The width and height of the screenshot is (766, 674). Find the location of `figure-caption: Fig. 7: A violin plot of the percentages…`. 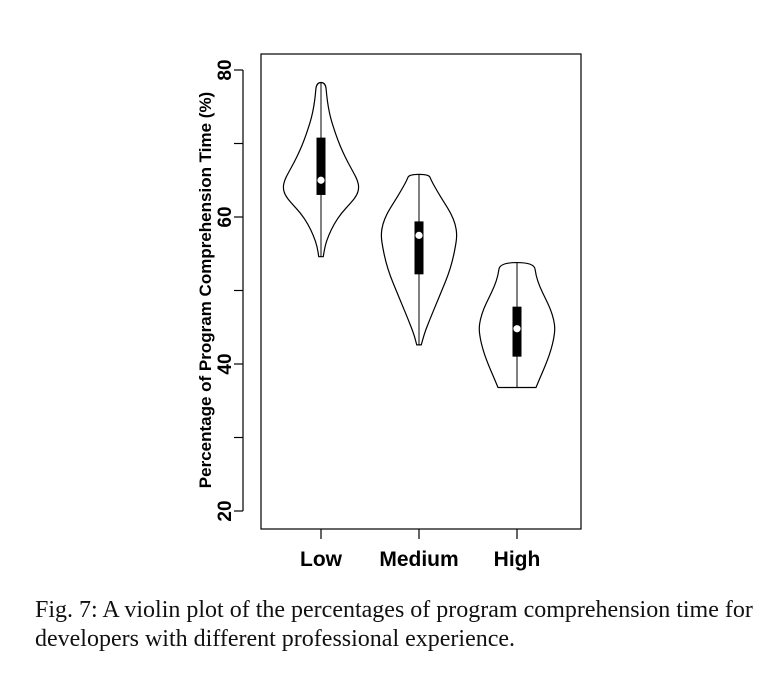

figure-caption: Fig. 7: A violin plot of the percentages… is located at coordinates (394, 624).